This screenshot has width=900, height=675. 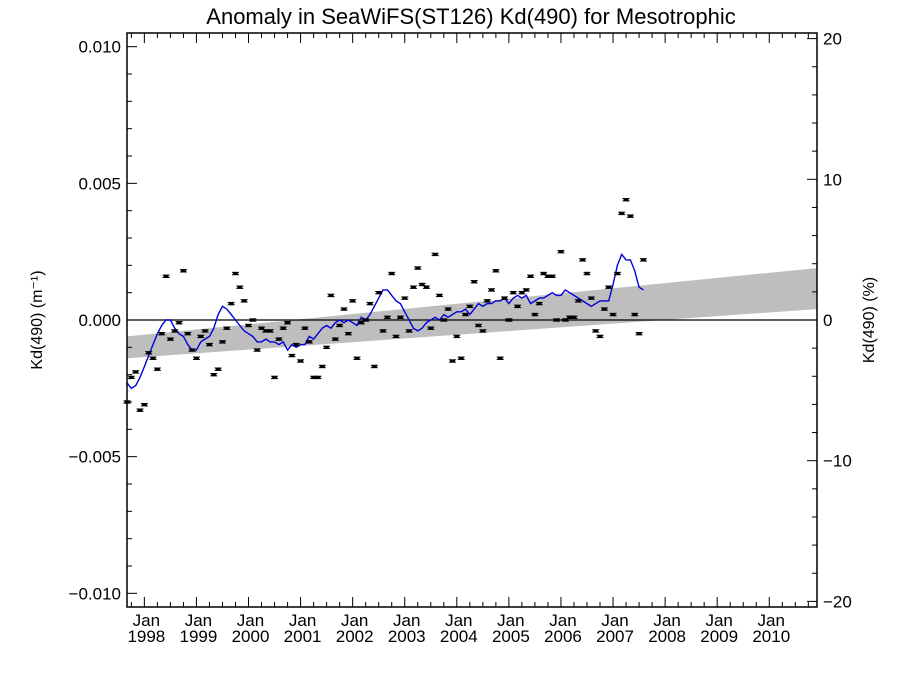 I want to click on x-tick-year-label: 2006, so click(x=563, y=636).